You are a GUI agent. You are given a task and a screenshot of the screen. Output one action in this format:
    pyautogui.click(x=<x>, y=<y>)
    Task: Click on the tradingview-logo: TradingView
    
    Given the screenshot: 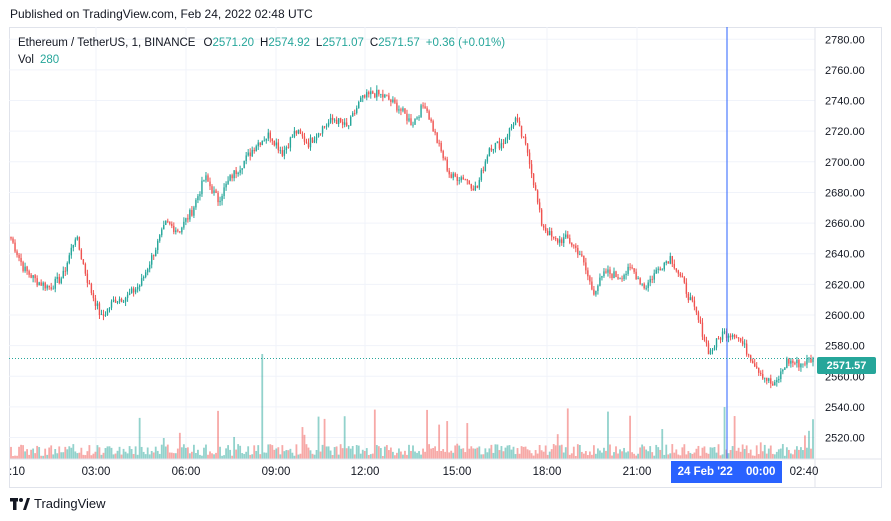 What is the action you would take?
    pyautogui.click(x=58, y=503)
    